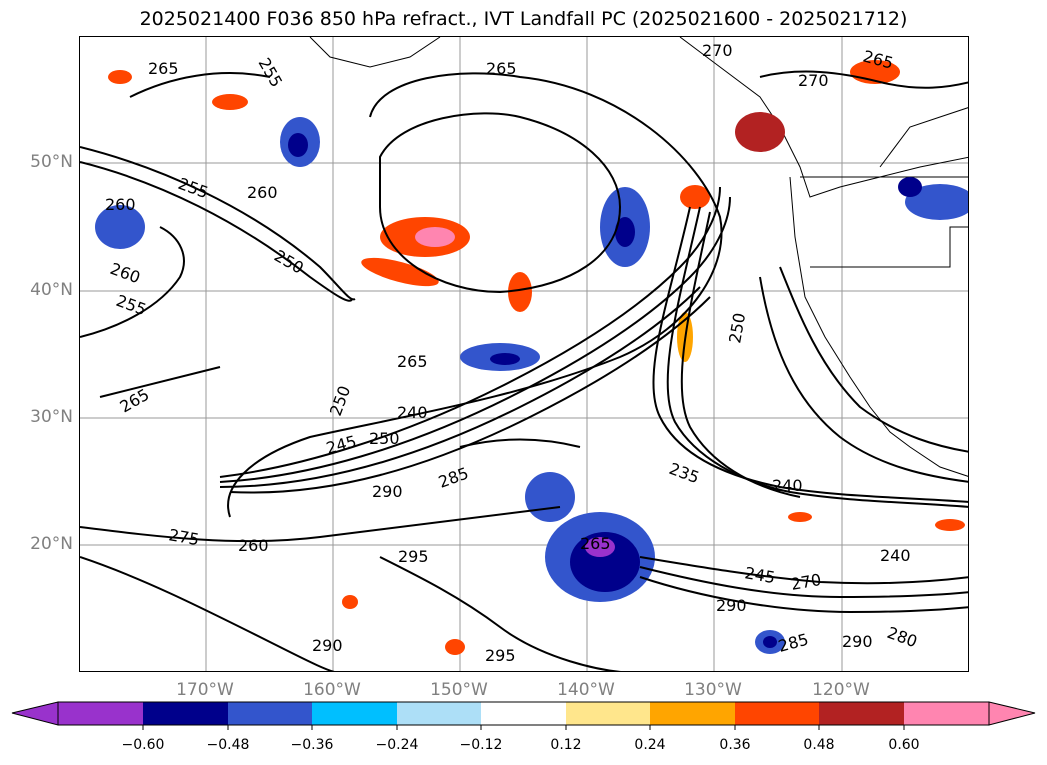  What do you see at coordinates (713, 690) in the screenshot?
I see `lon-label-130w: 130°W` at bounding box center [713, 690].